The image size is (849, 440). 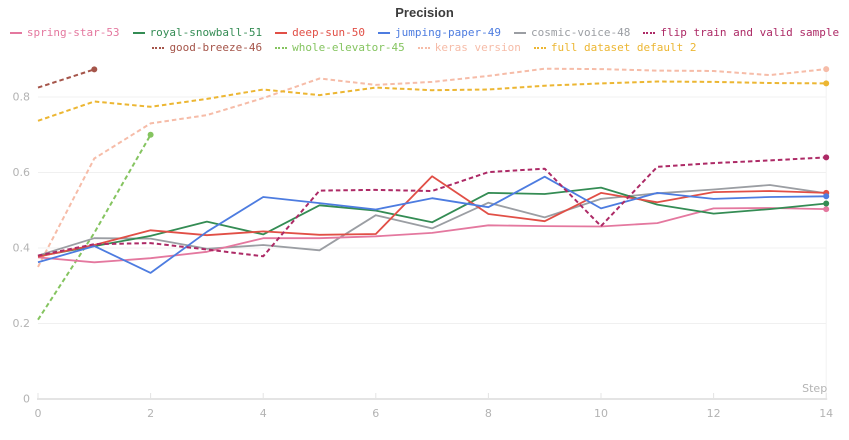 I want to click on legend-item-label: flip train and valid sample, so click(x=750, y=32).